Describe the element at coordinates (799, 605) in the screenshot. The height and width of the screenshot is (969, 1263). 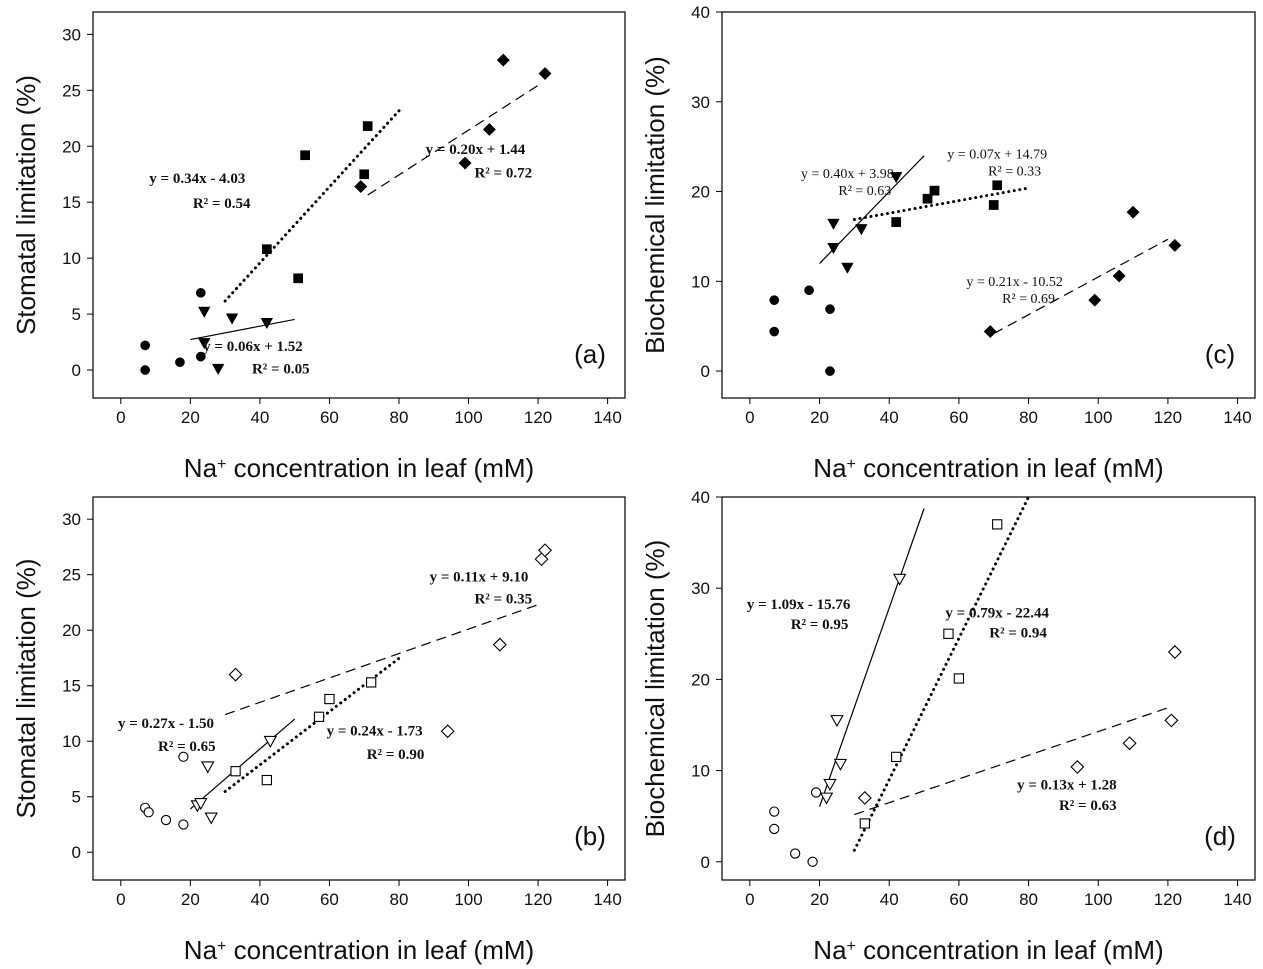
I see `regression-annotation: y = 1.09x - 15.76` at that location.